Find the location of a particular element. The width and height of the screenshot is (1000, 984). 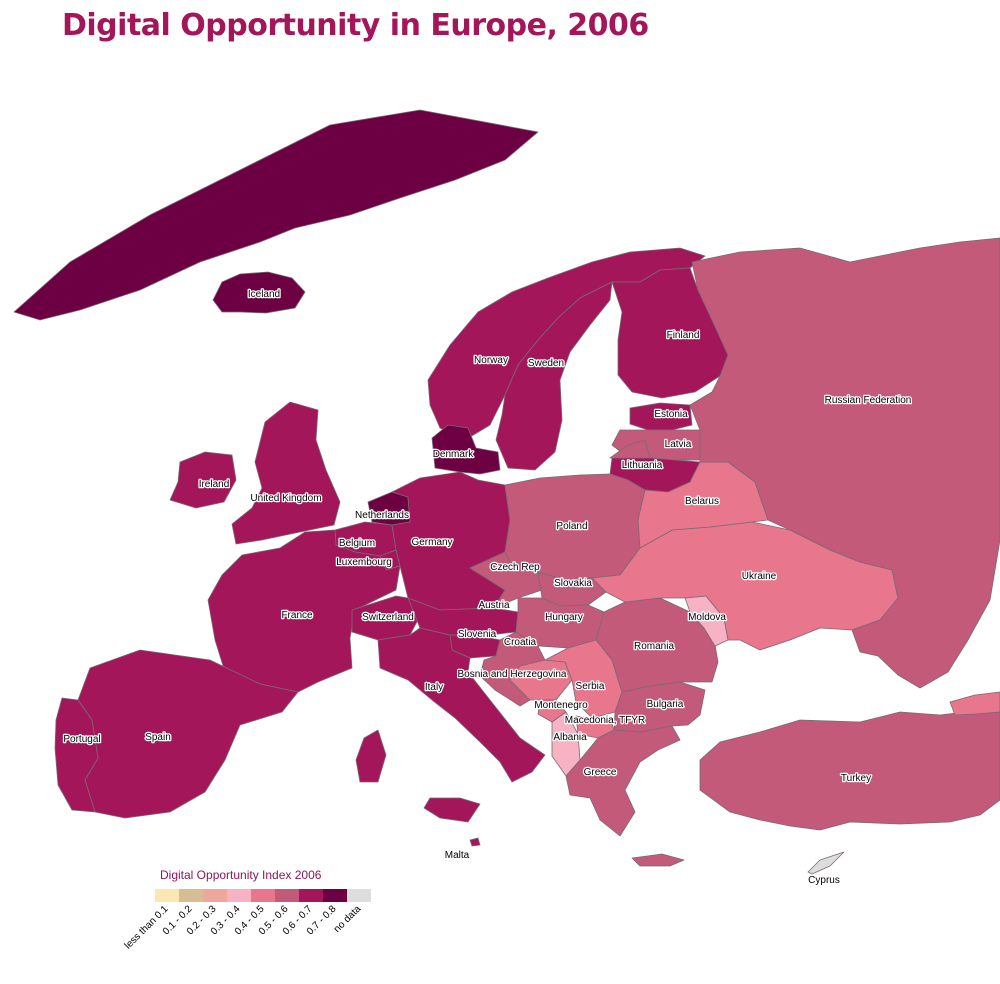

country-label-russian-federation: Russian Federation is located at coordinates (868, 400).